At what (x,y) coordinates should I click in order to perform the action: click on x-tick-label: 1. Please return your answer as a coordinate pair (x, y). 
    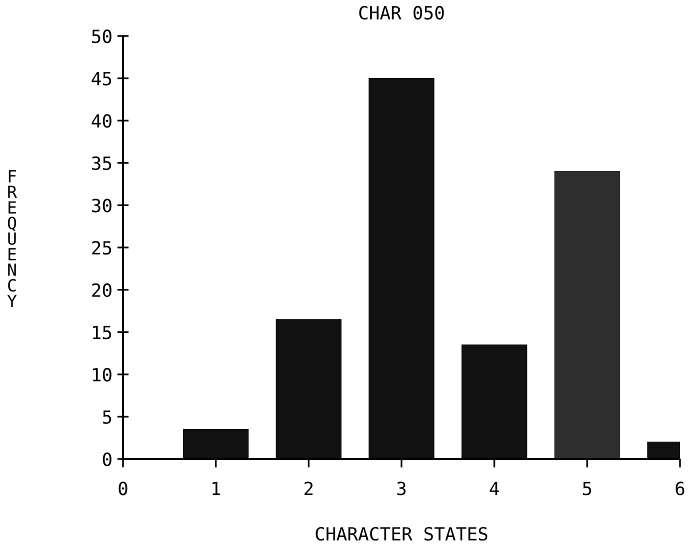
    Looking at the image, I should click on (216, 489).